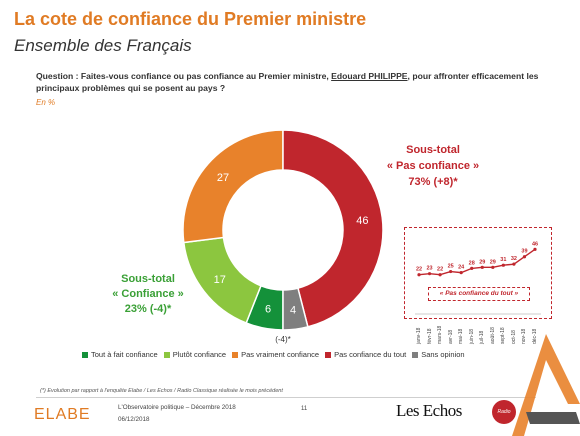  I want to click on legend-item: Tout à fait confiance, so click(120, 354).